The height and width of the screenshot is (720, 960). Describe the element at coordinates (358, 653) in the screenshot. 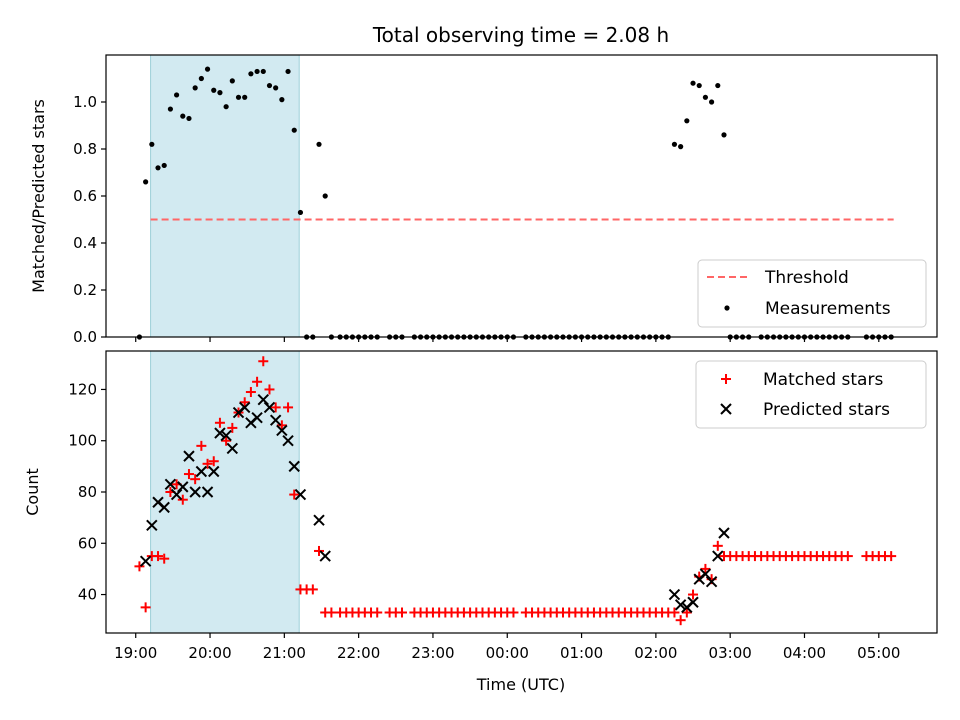

I see `bottom-x-tick-label: 22:00` at that location.